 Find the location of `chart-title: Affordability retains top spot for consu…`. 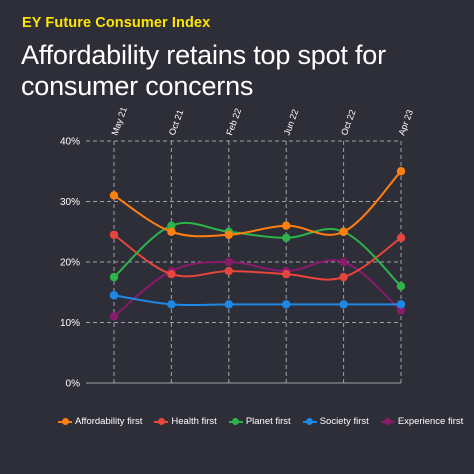

chart-title: Affordability retains top spot for consu… is located at coordinates (203, 70).